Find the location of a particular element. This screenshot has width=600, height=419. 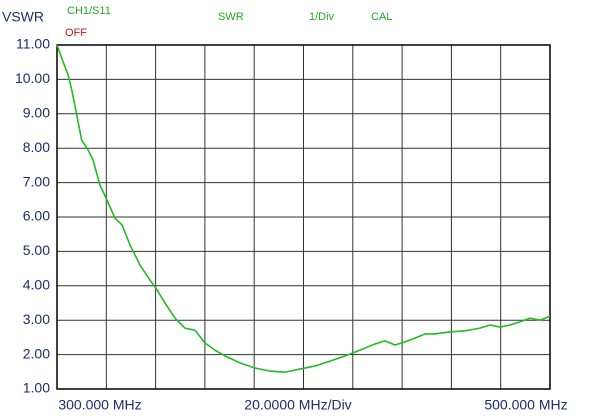

x-scale-label: 20.0000 MHz/Div is located at coordinates (297, 405).